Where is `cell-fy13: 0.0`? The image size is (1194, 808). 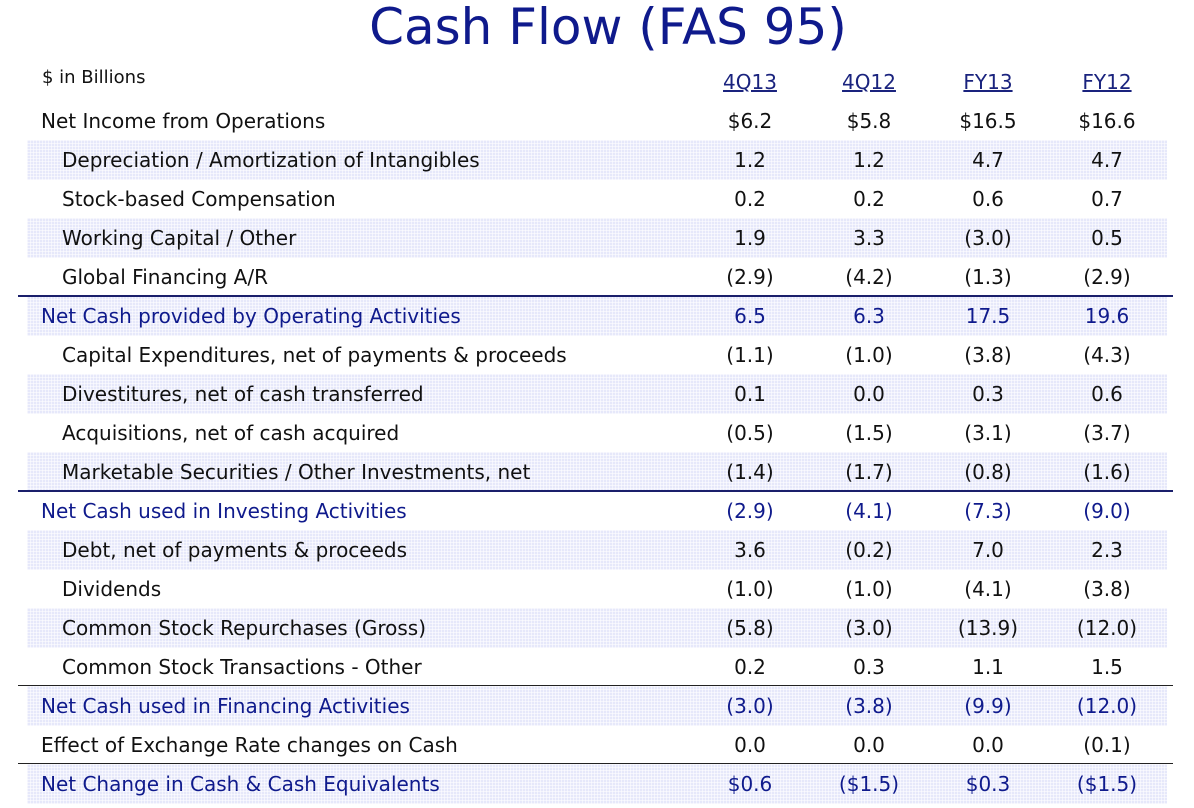
cell-fy13: 0.0 is located at coordinates (988, 745).